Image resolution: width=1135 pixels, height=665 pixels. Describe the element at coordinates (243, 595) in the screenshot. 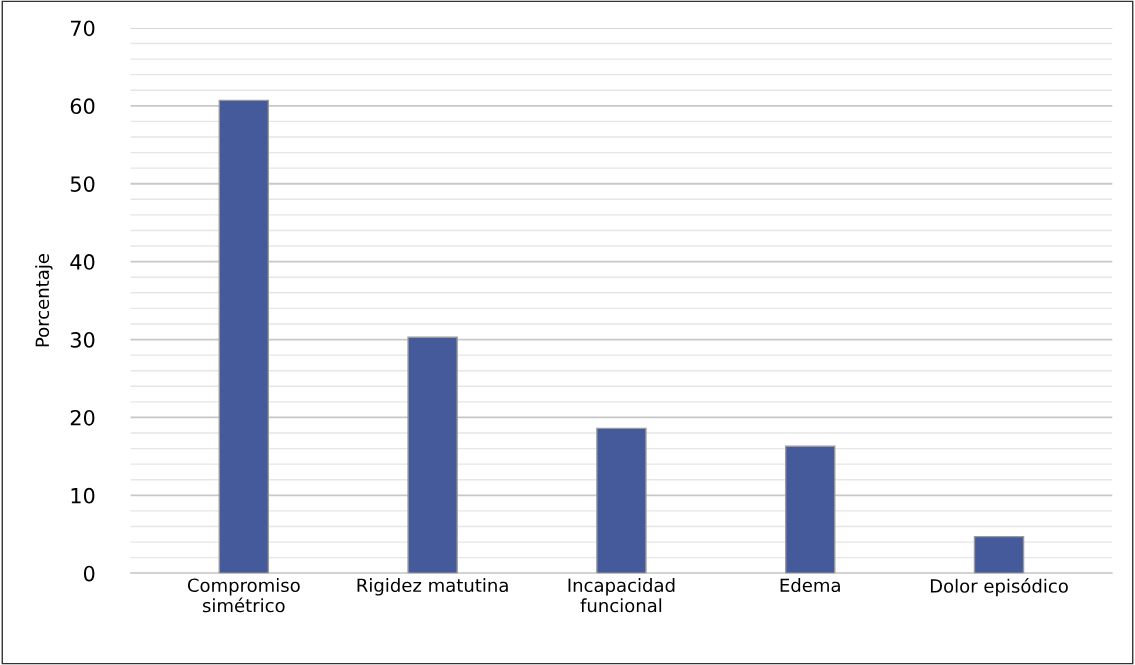

I see `x-tick-label: Compromiso simétrico` at that location.